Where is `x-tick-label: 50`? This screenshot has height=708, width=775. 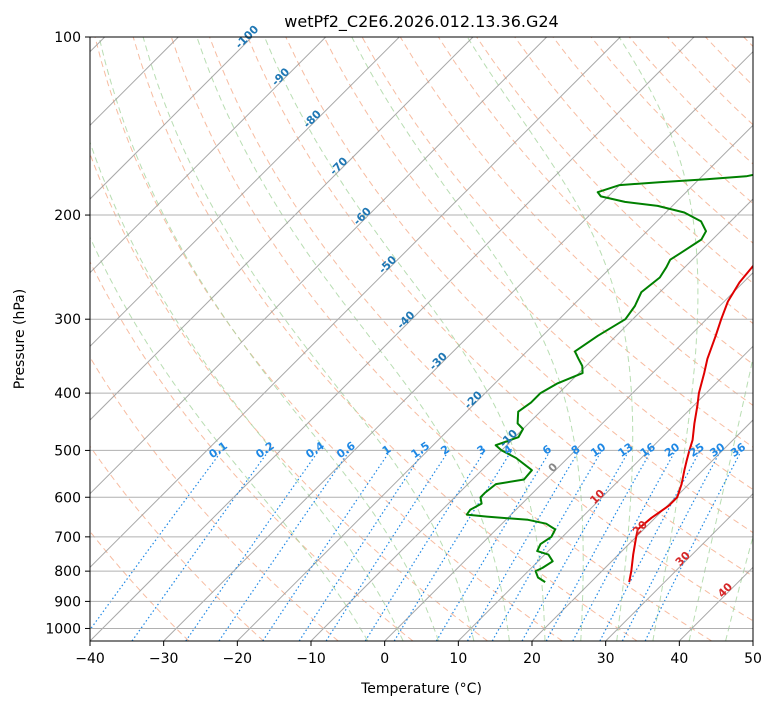
x-tick-label: 50 is located at coordinates (753, 659).